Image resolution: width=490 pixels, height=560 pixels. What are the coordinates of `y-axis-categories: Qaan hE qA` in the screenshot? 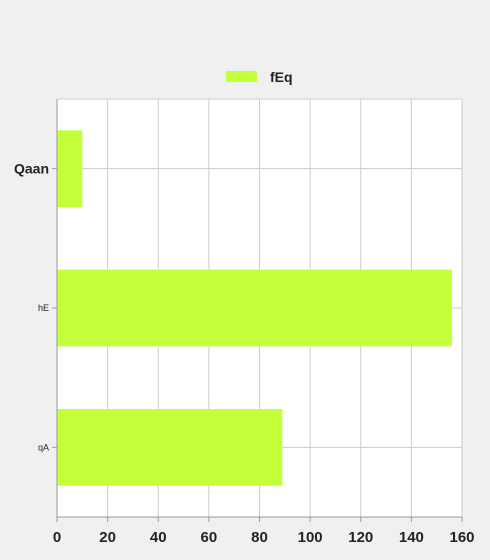 It's located at (35, 306).